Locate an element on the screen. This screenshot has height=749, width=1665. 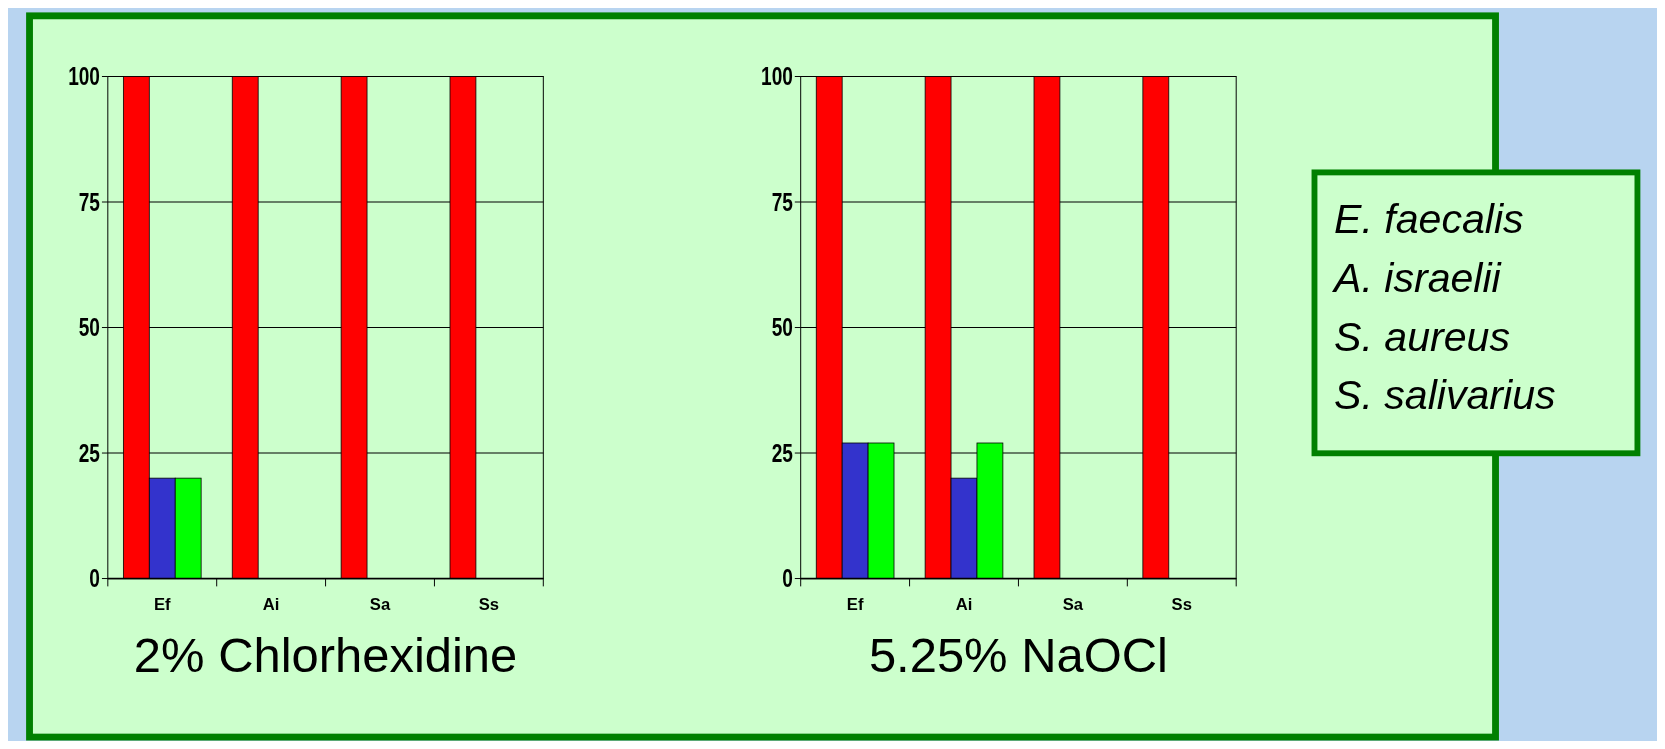
text: S. aureus is located at coordinates (1422, 336).